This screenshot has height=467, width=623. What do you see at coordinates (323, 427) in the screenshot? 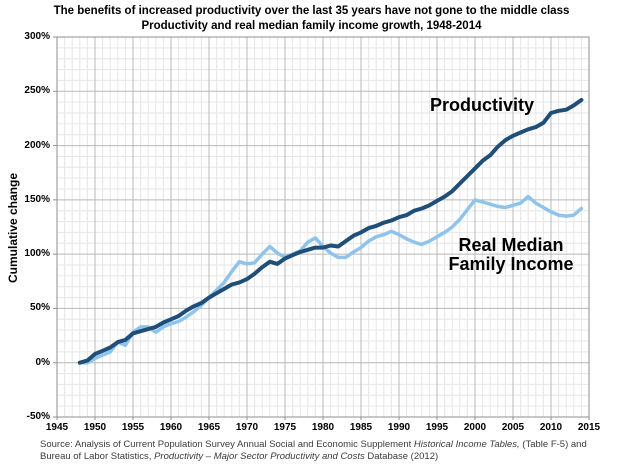
I see `x-tick-label: 1980` at bounding box center [323, 427].